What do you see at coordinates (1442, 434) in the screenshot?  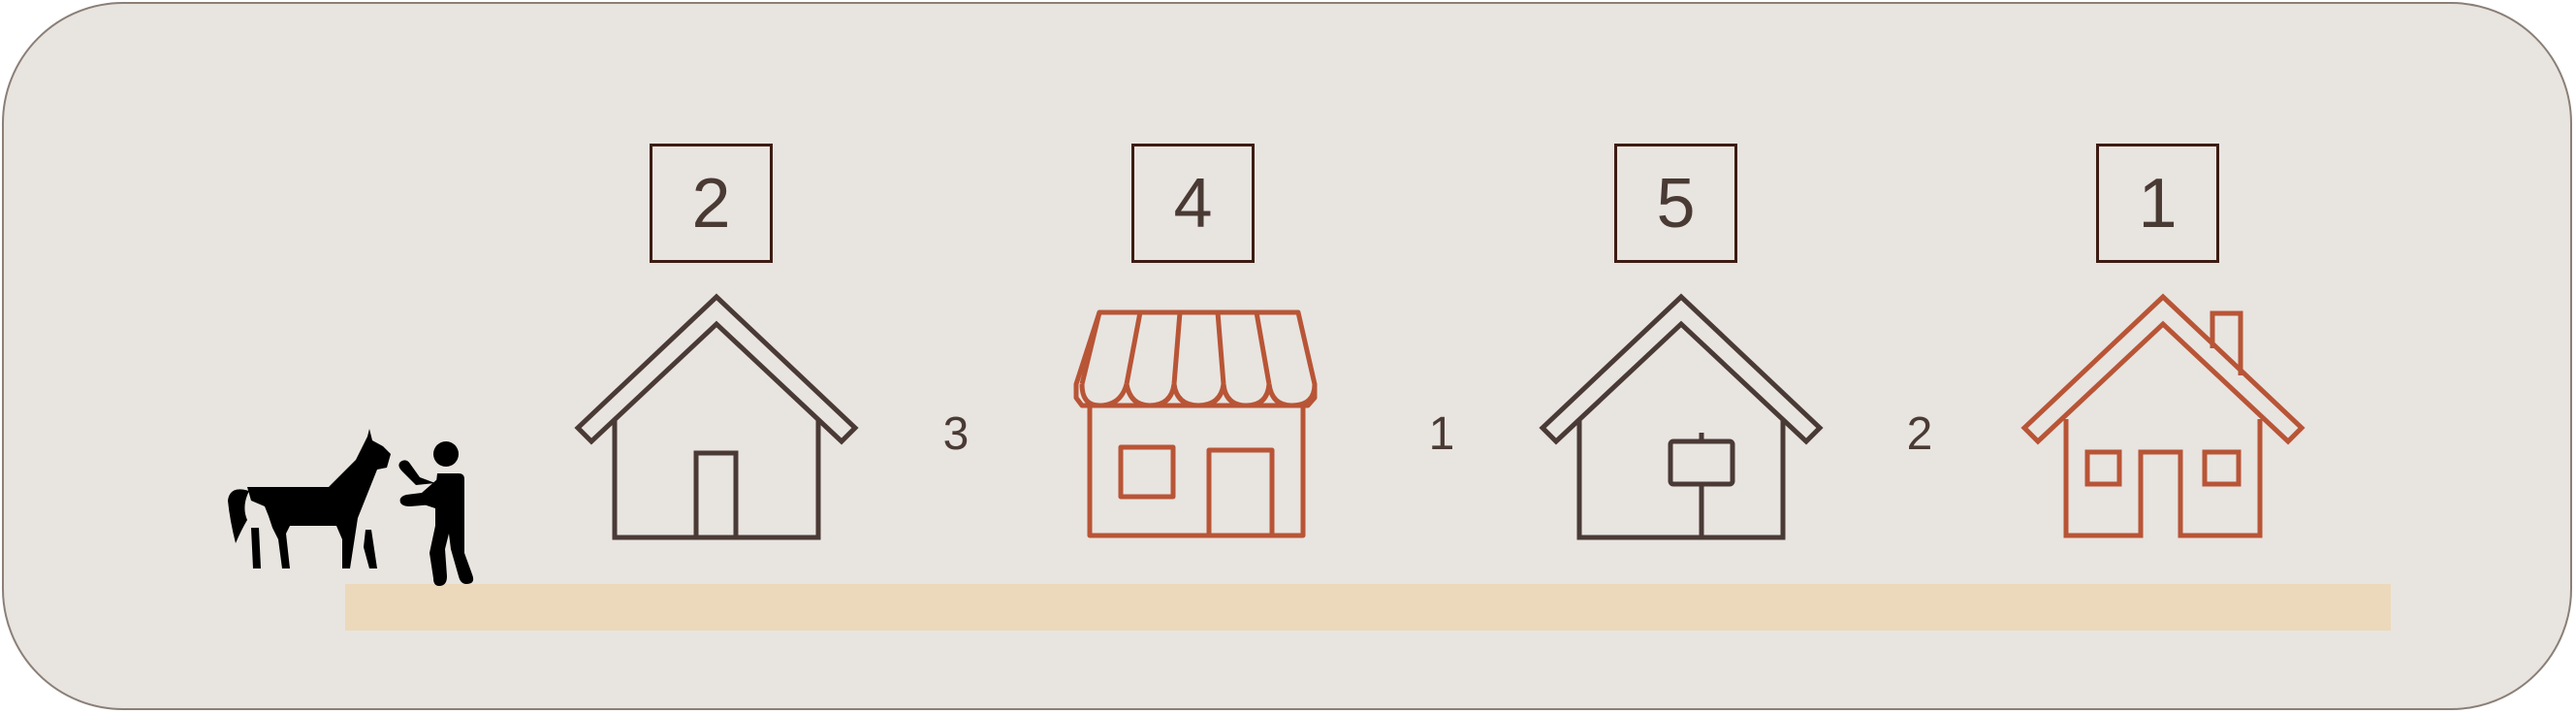 I see `gap-number-2: 1` at bounding box center [1442, 434].